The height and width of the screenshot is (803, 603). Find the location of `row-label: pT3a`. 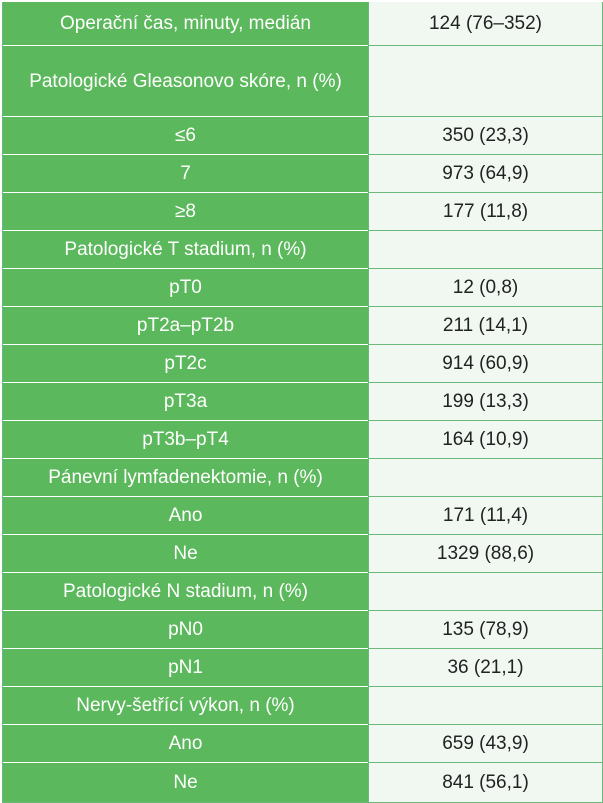

row-label: pT3a is located at coordinates (185, 402).